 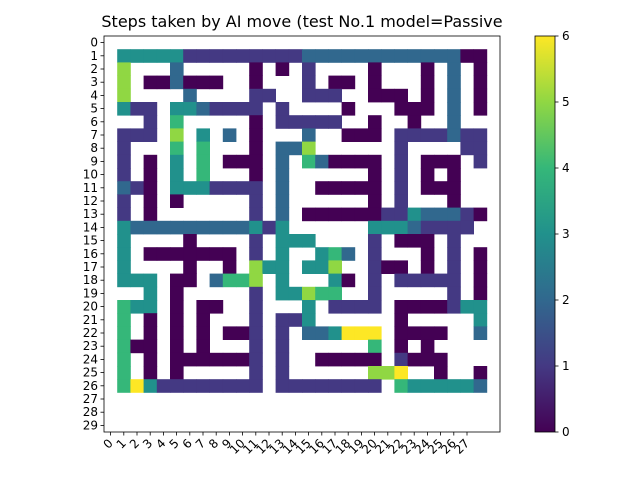 What do you see at coordinates (90, 227) in the screenshot?
I see `y-tick-label: 14` at bounding box center [90, 227].